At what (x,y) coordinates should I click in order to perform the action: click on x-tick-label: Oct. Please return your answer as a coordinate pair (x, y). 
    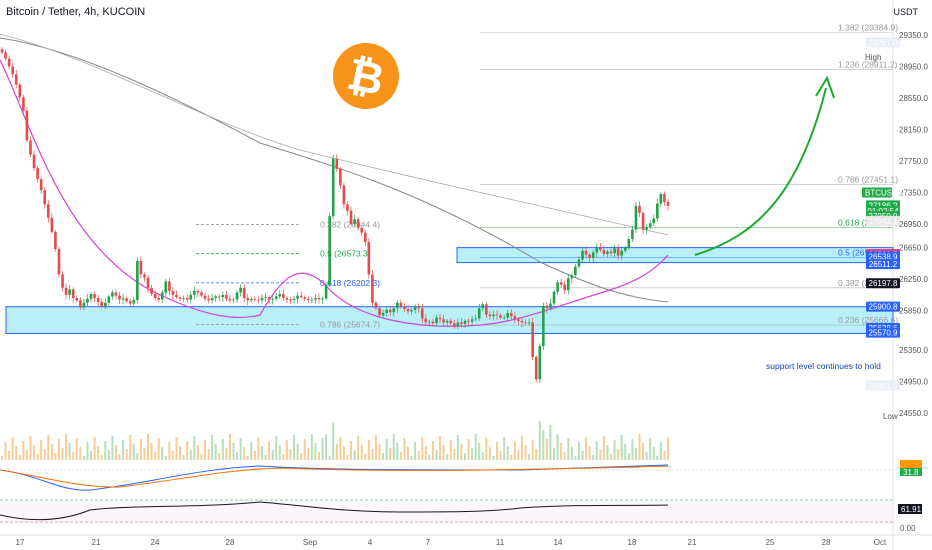
    Looking at the image, I should click on (880, 542).